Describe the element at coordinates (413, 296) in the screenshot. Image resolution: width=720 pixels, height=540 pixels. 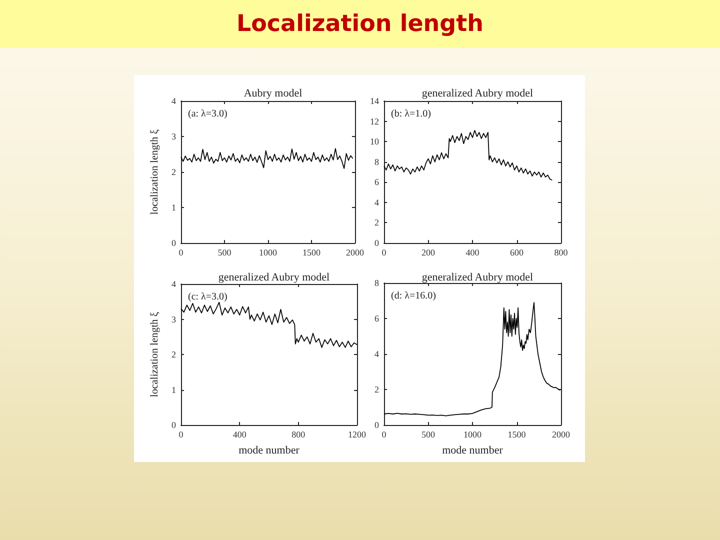
I see `annotation: (d: λ=16.0)` at that location.